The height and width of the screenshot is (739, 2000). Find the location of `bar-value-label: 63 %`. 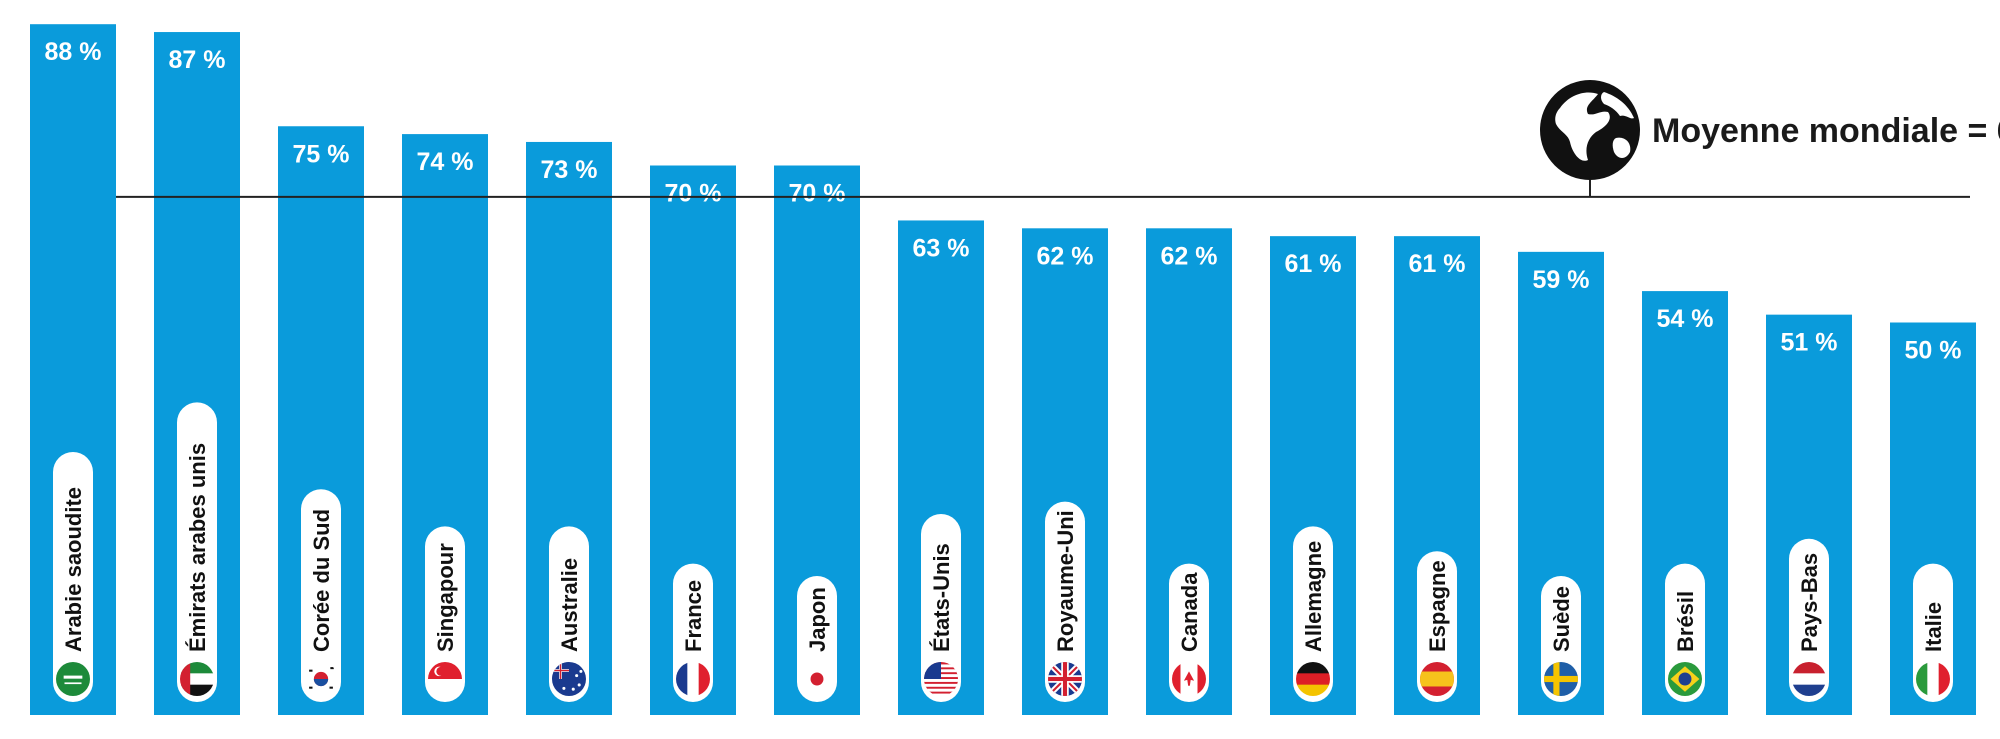

bar-value-label: 63 % is located at coordinates (941, 248).